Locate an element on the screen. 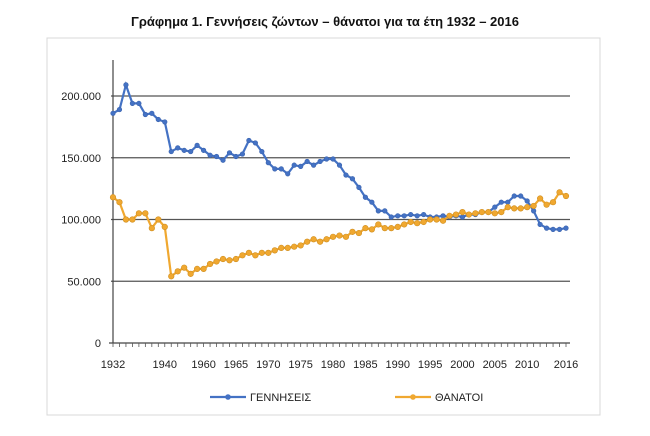 This screenshot has width=650, height=436. x-tick-label: 1970 is located at coordinates (268, 365).